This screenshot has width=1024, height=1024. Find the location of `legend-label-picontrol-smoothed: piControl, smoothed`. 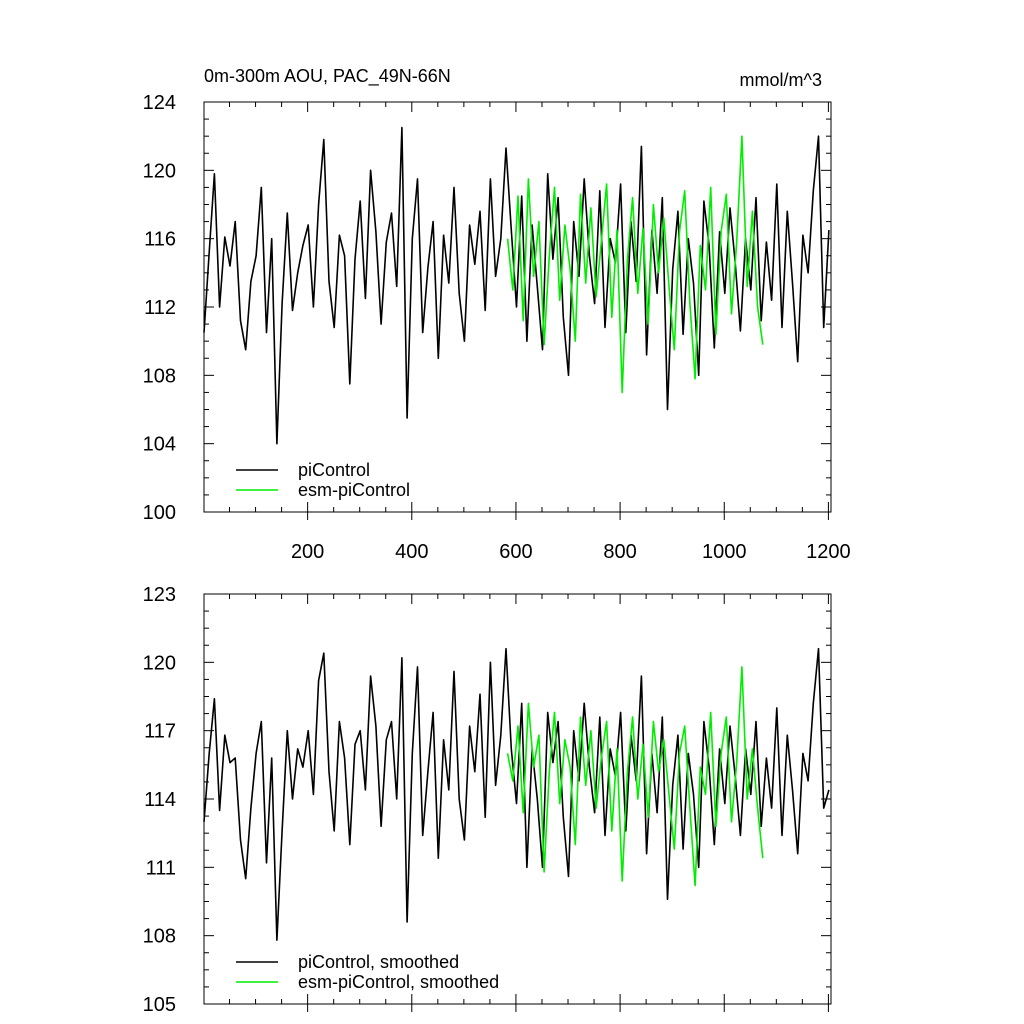

legend-label-picontrol-smoothed: piControl, smoothed is located at coordinates (378, 962).